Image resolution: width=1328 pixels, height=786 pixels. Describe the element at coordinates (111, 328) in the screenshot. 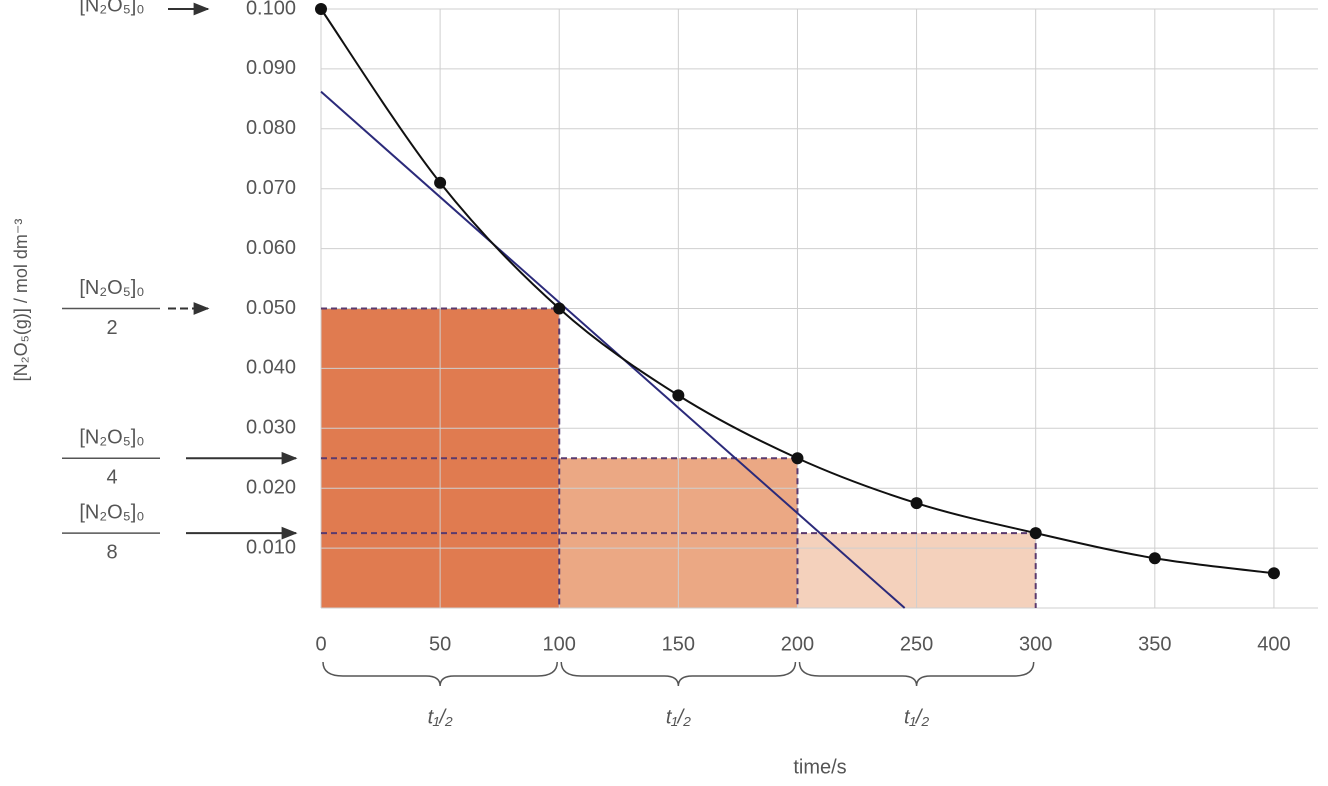

I see `annotation-denominator: 2` at that location.